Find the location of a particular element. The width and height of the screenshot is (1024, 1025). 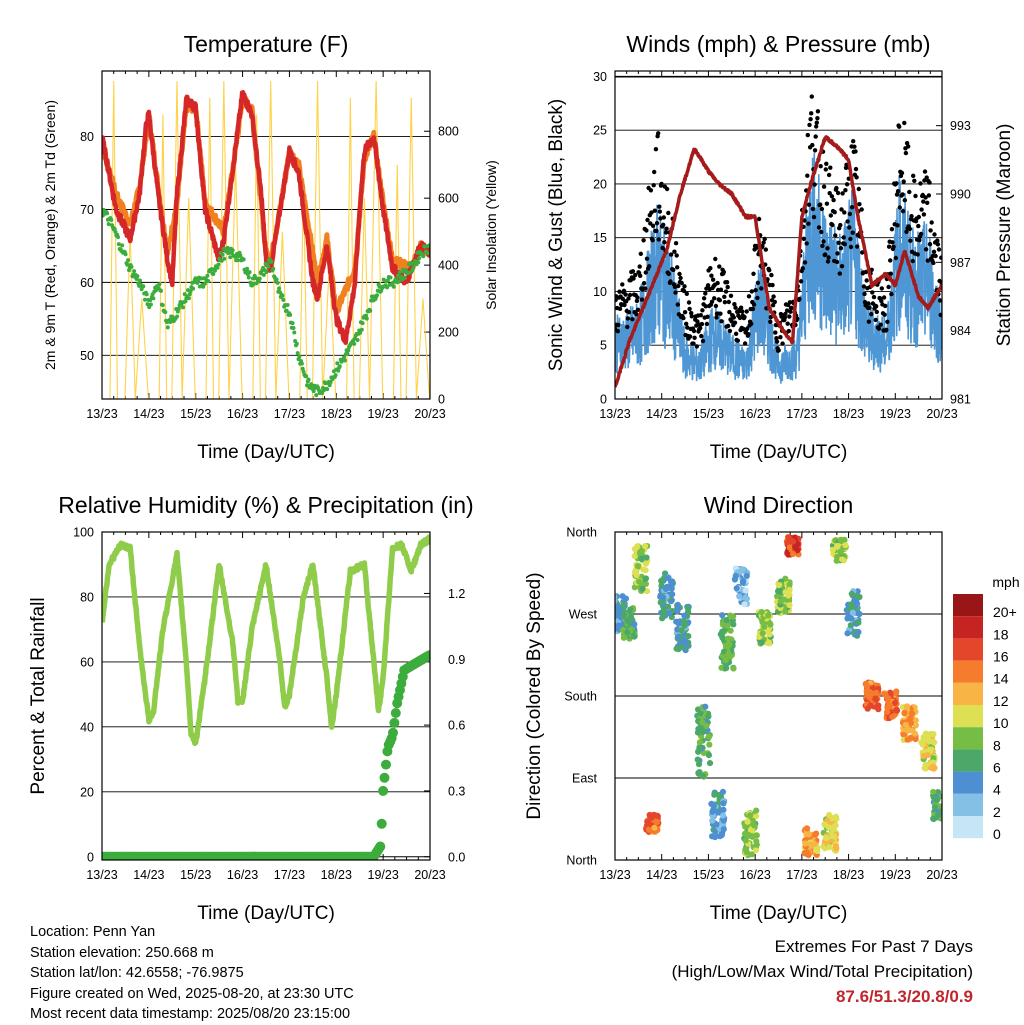

y-tick-label: South is located at coordinates (580, 697).